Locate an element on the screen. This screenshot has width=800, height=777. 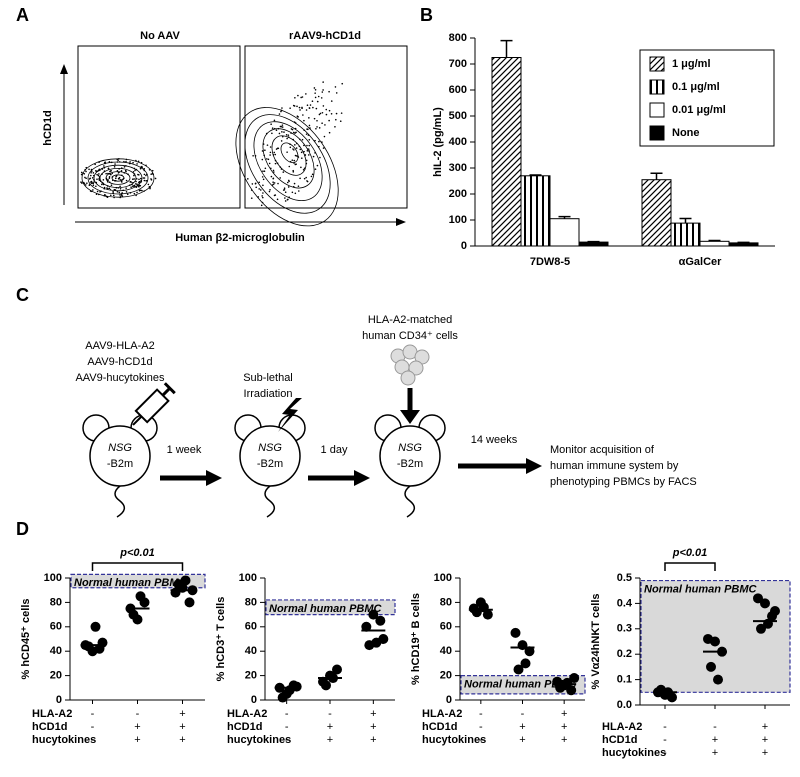
group-value: - is located at coordinates (665, 727).